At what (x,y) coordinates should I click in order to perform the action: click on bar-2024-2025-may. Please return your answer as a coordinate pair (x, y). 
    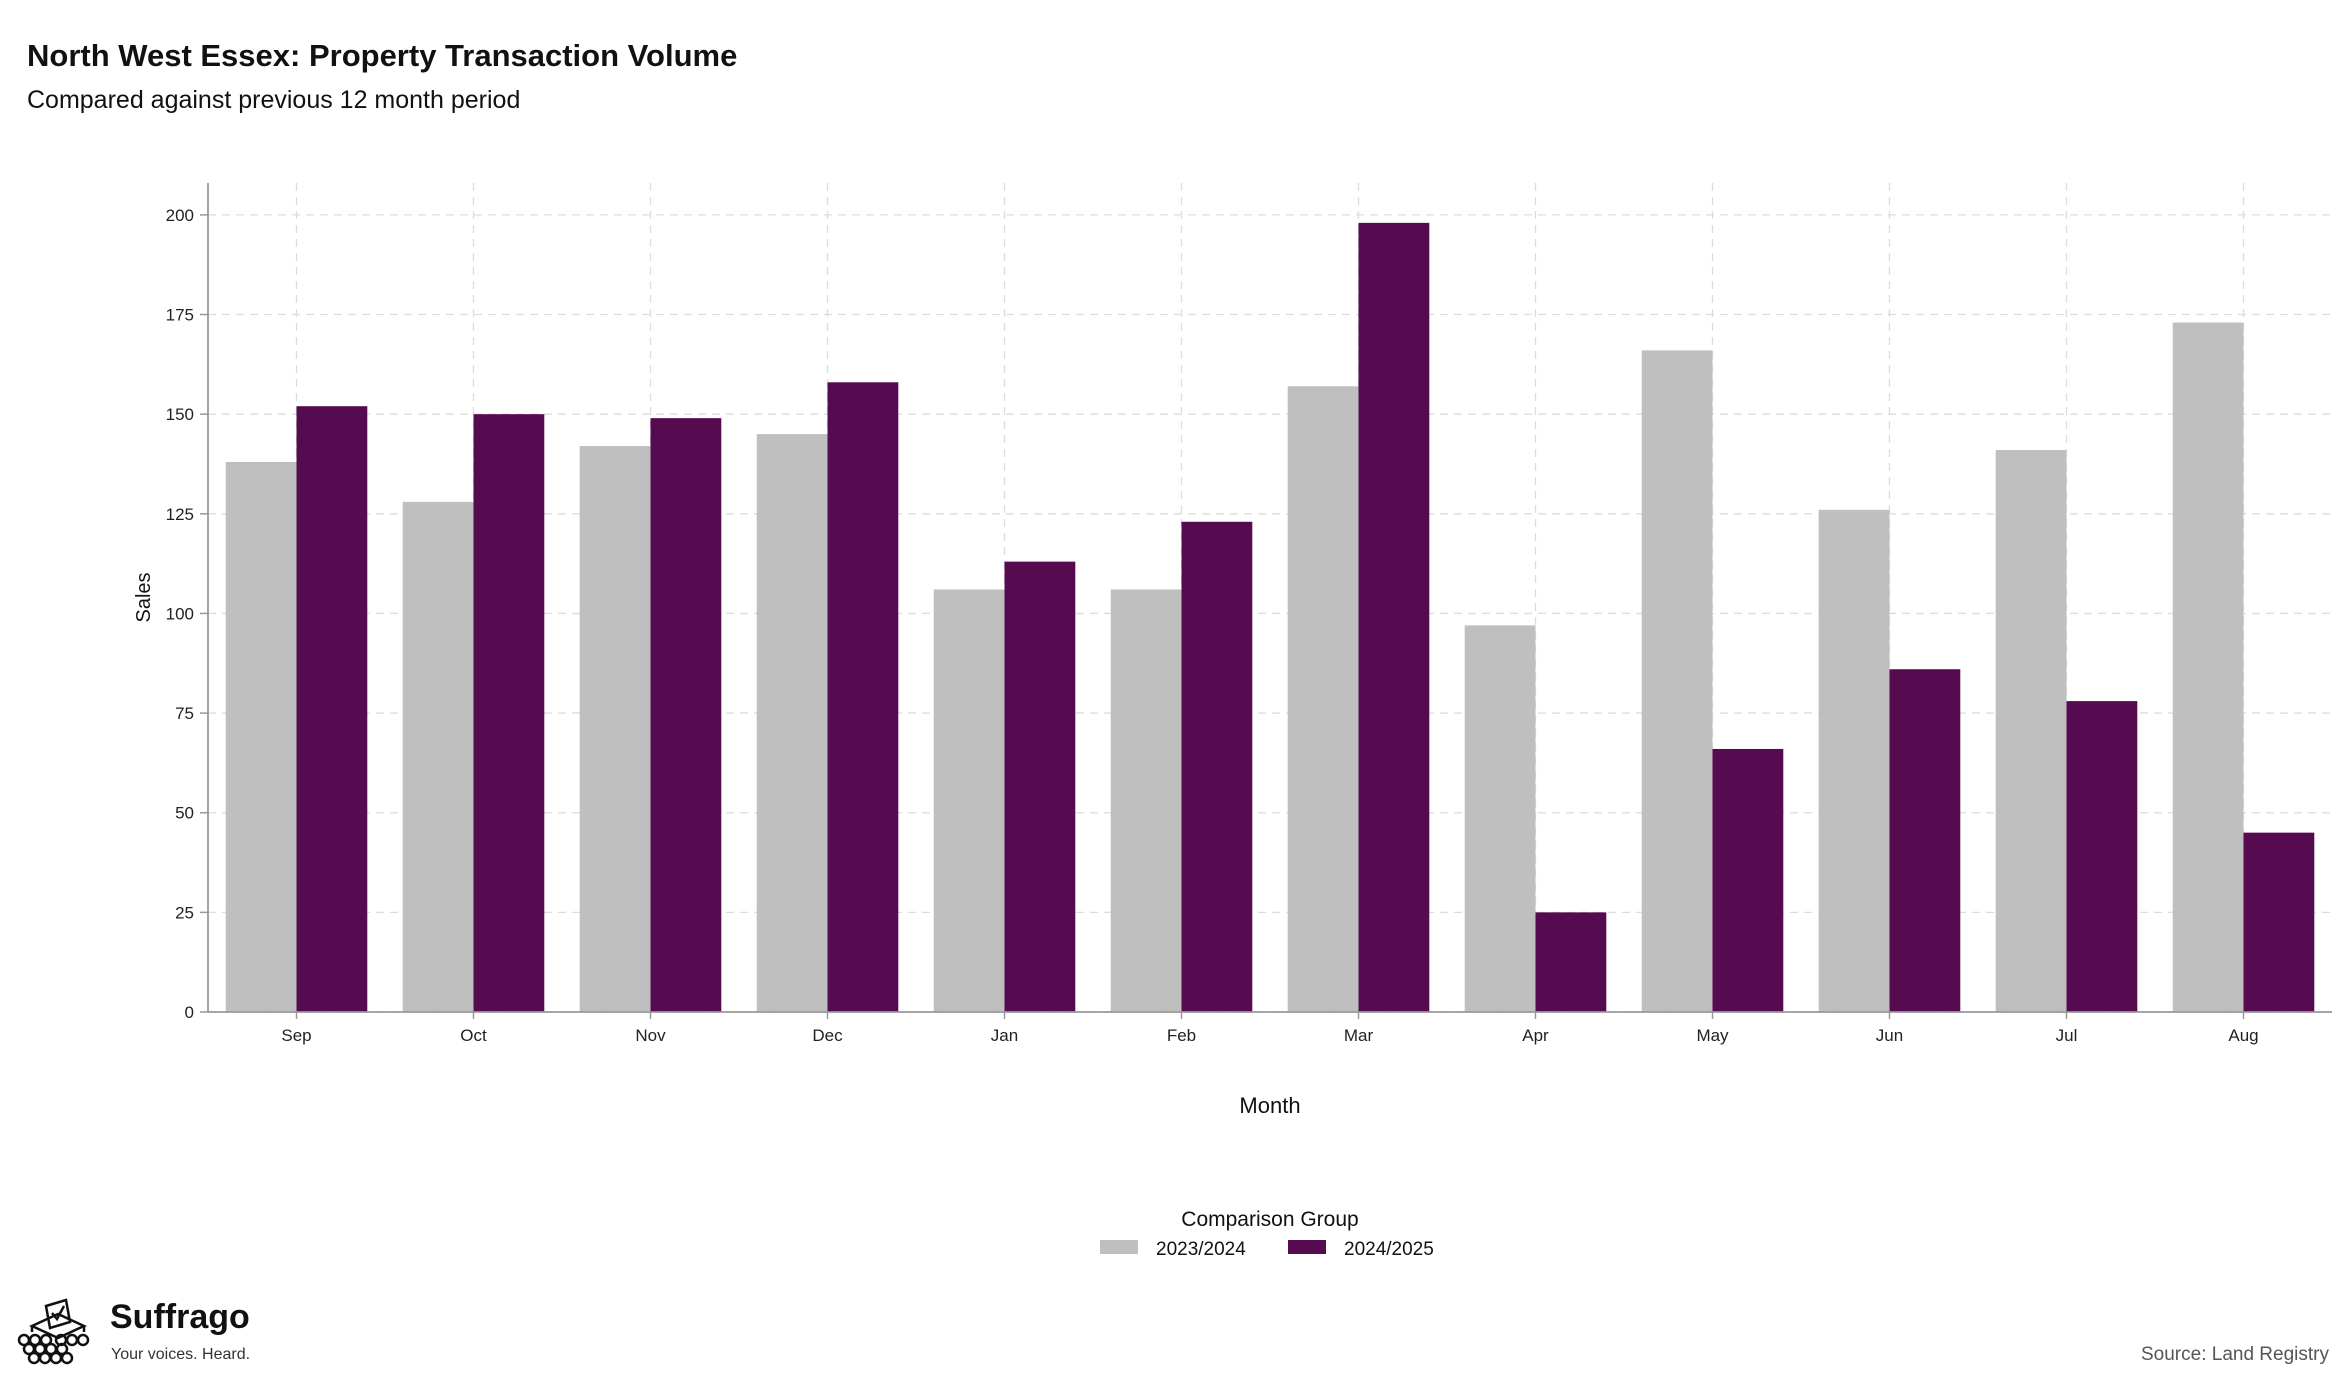
    Looking at the image, I should click on (1748, 880).